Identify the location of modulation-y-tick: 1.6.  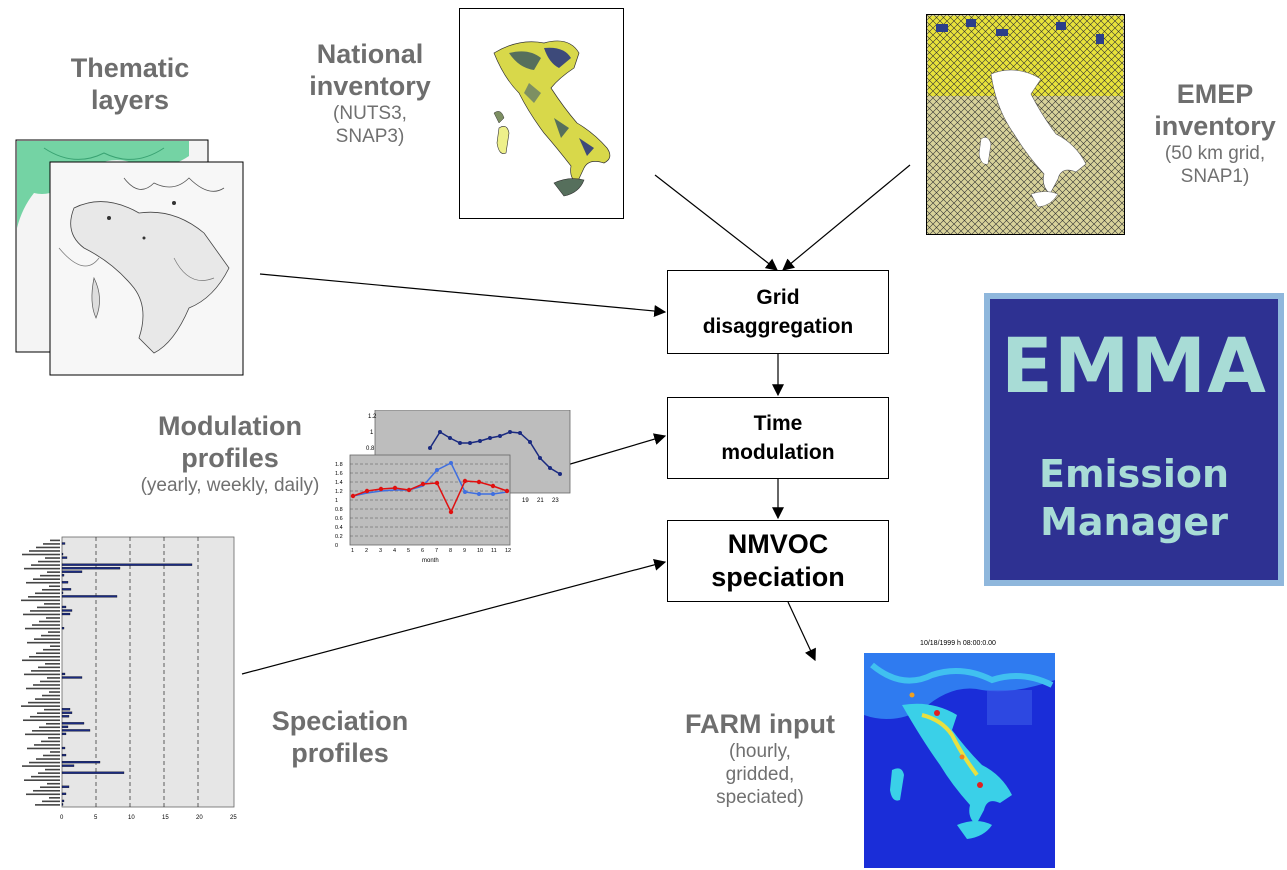
(339, 474).